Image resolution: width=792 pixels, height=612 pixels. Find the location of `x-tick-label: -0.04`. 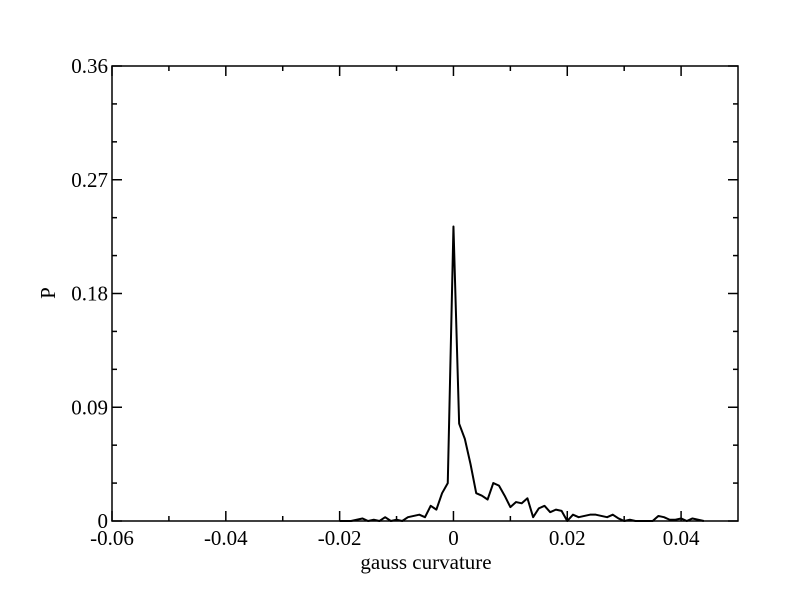

x-tick-label: -0.04 is located at coordinates (226, 538).